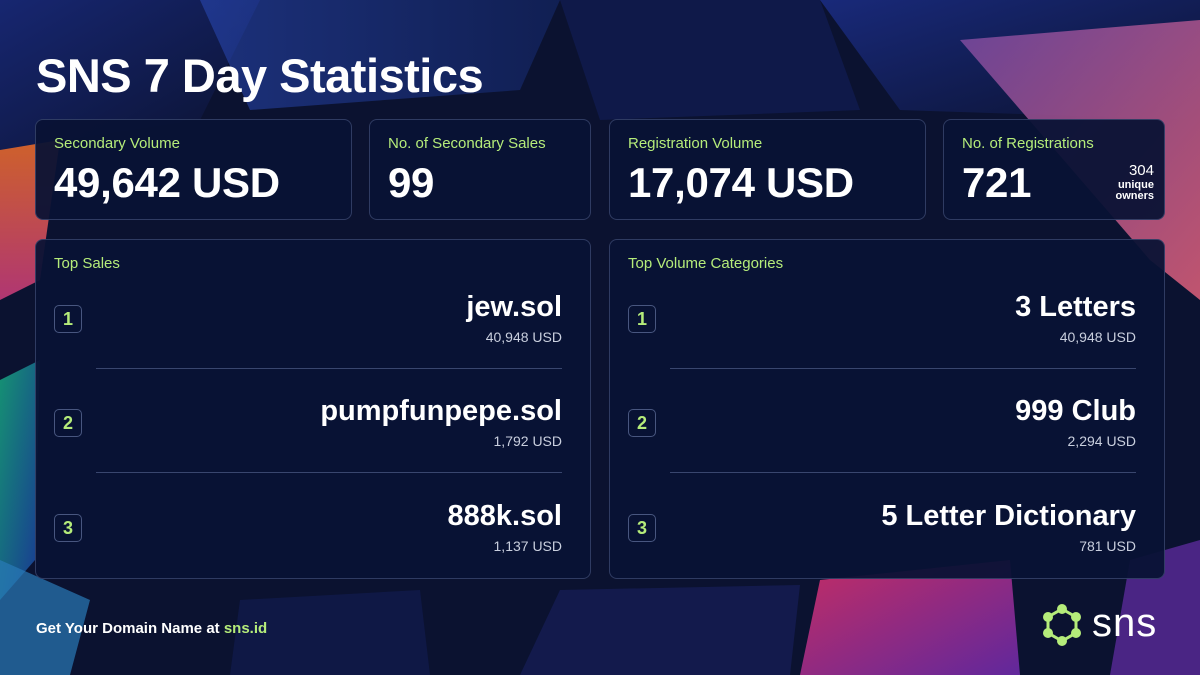  What do you see at coordinates (1125, 623) in the screenshot?
I see `sns-logo-text: sns` at bounding box center [1125, 623].